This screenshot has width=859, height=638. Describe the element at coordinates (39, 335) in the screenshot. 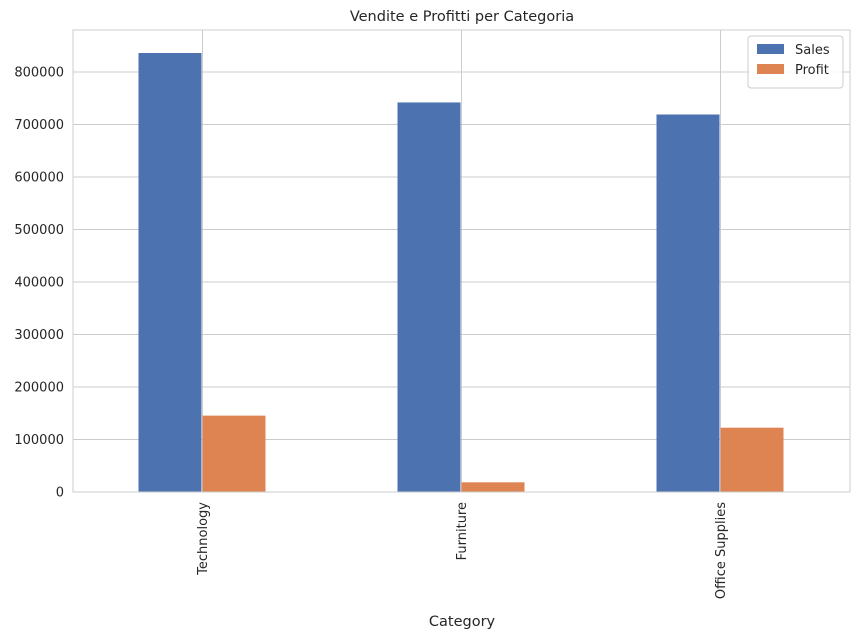

I see `y-tick-label: 300000` at that location.